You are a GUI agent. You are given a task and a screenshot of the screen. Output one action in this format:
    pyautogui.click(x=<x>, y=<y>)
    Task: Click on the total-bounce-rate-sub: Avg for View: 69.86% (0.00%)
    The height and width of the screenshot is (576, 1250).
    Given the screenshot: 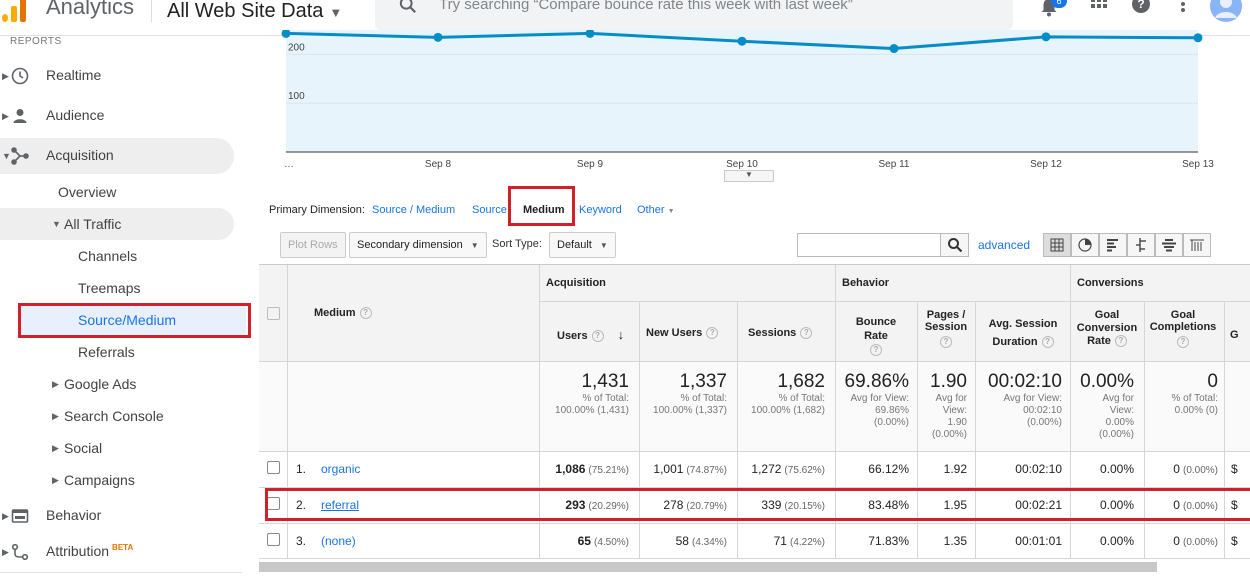 What is the action you would take?
    pyautogui.click(x=879, y=410)
    